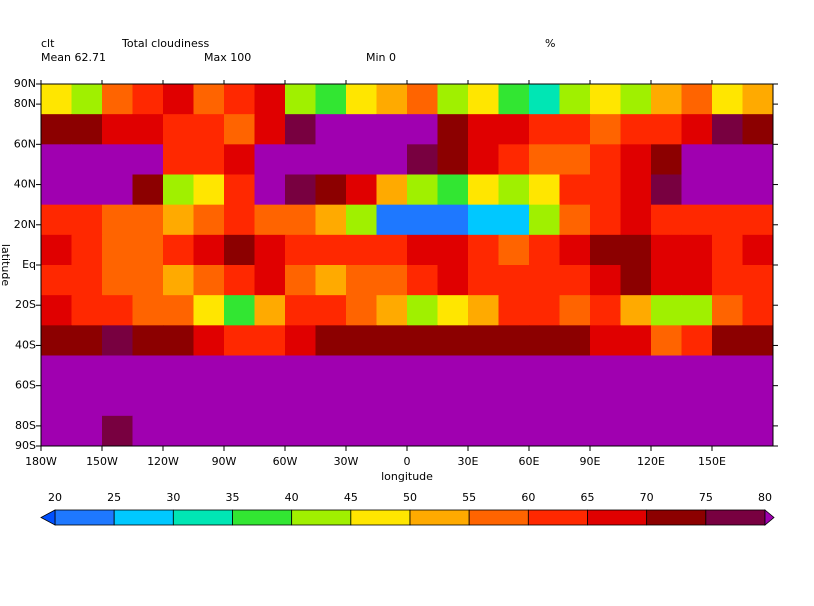 The image size is (814, 606). What do you see at coordinates (25, 385) in the screenshot?
I see `y-tick-label: 60S` at bounding box center [25, 385].